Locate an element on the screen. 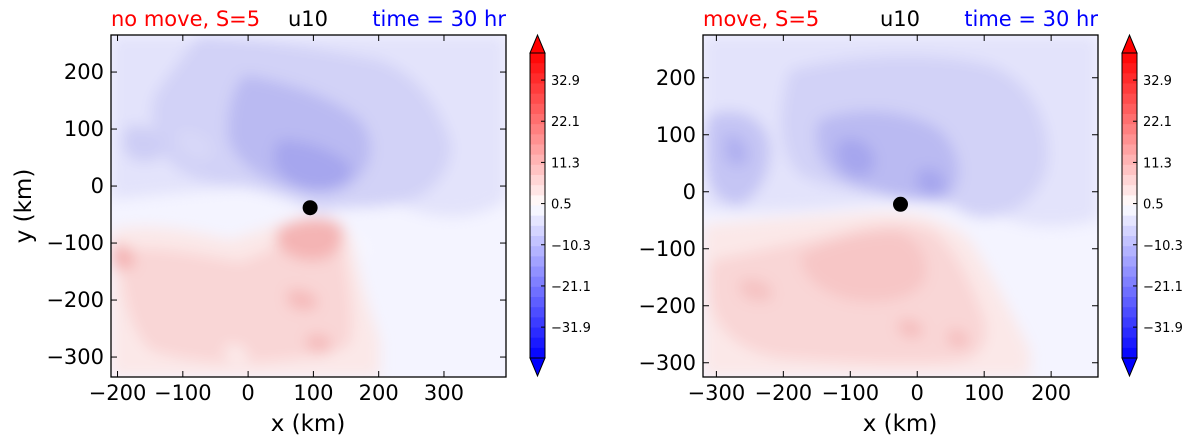  panel1-title-left: no move, S=5 is located at coordinates (185, 19).